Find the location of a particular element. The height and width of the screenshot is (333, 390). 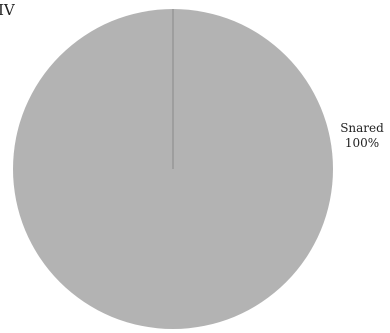

pie-slice-label: Snared is located at coordinates (362, 128).